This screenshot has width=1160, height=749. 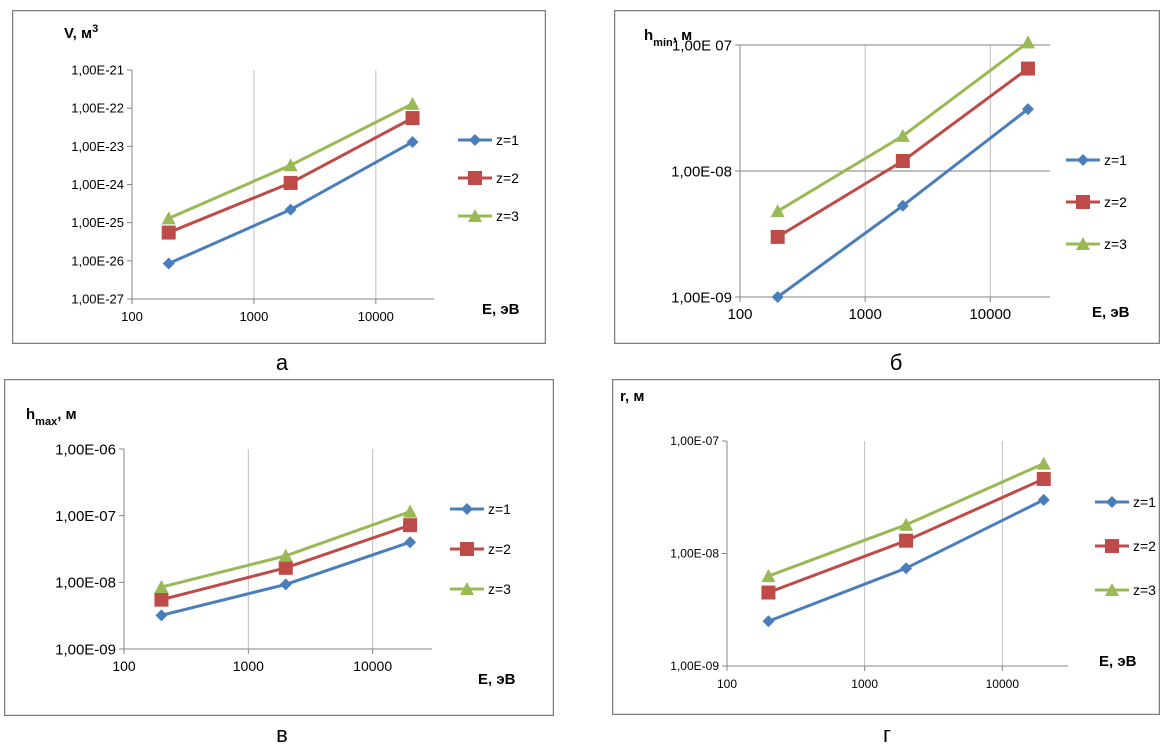 What do you see at coordinates (85, 449) in the screenshot?
I see `y-tick-label: 1,00E-06` at bounding box center [85, 449].